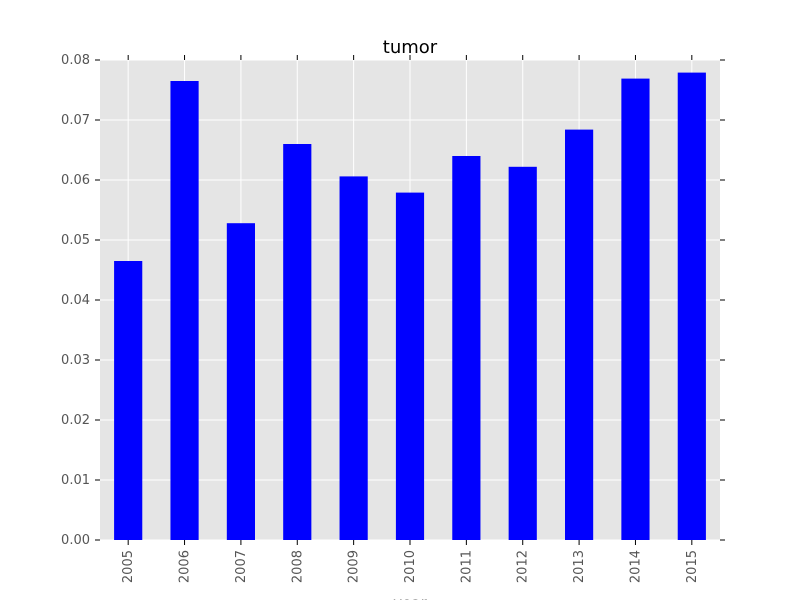 Image resolution: width=800 pixels, height=600 pixels. Describe the element at coordinates (75, 180) in the screenshot. I see `y-tick-label: 0.06` at that location.